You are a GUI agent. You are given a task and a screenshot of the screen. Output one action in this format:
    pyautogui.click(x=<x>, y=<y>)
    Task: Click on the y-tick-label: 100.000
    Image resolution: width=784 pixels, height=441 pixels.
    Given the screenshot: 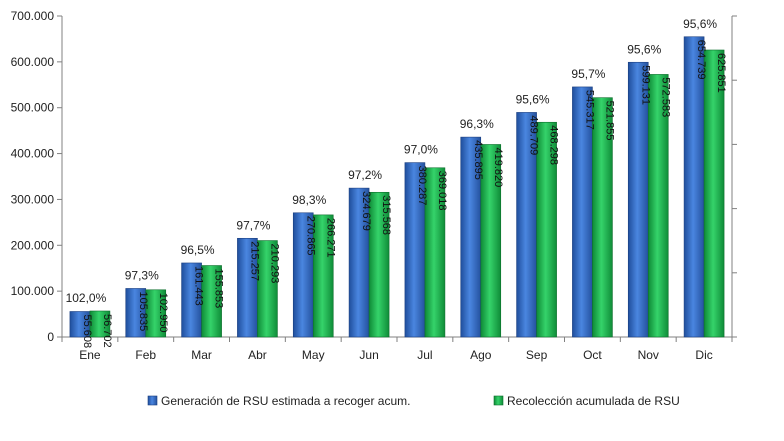 What is the action you would take?
    pyautogui.click(x=33, y=291)
    